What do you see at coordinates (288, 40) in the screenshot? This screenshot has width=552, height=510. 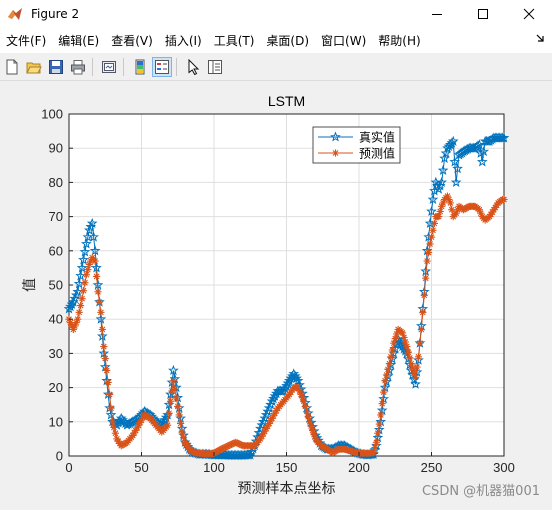 I see `menu-desktop: 桌面(D)` at bounding box center [288, 40].